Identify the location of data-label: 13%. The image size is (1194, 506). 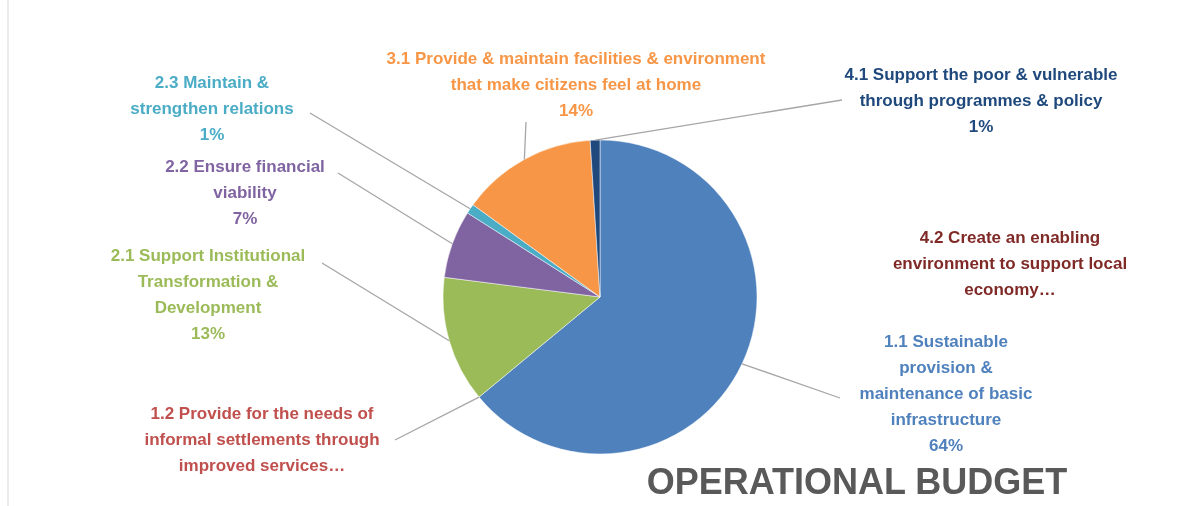
(208, 333).